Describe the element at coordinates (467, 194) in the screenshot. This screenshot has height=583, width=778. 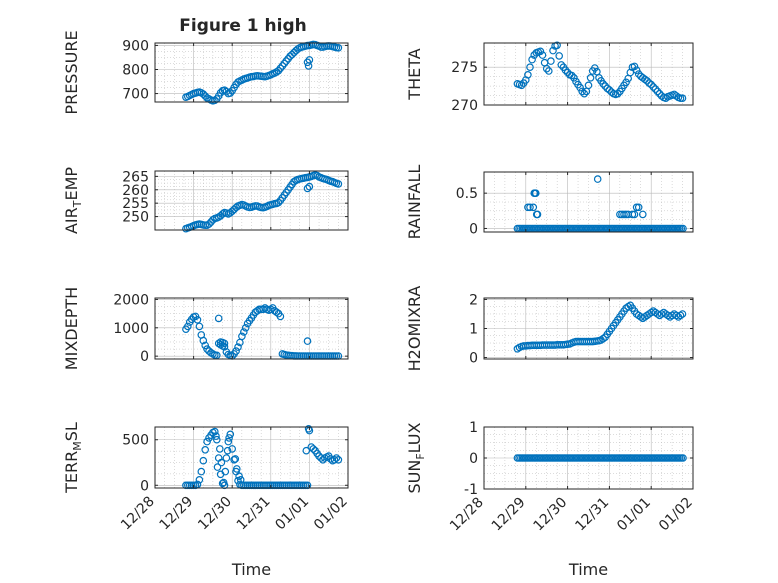
I see `y-tick-label: 0.5` at that location.